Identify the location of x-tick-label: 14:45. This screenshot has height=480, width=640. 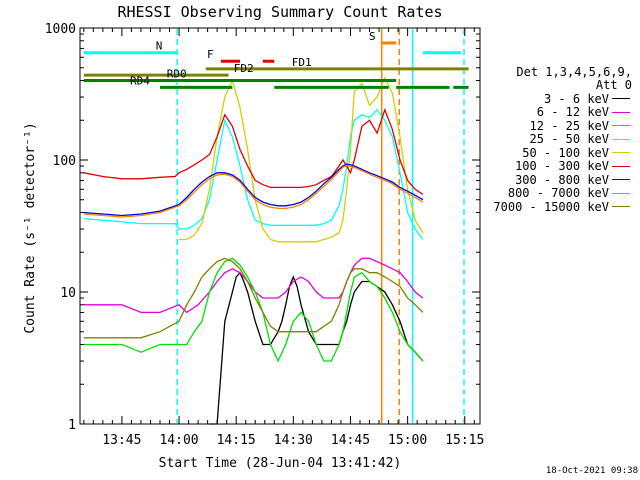
(350, 440).